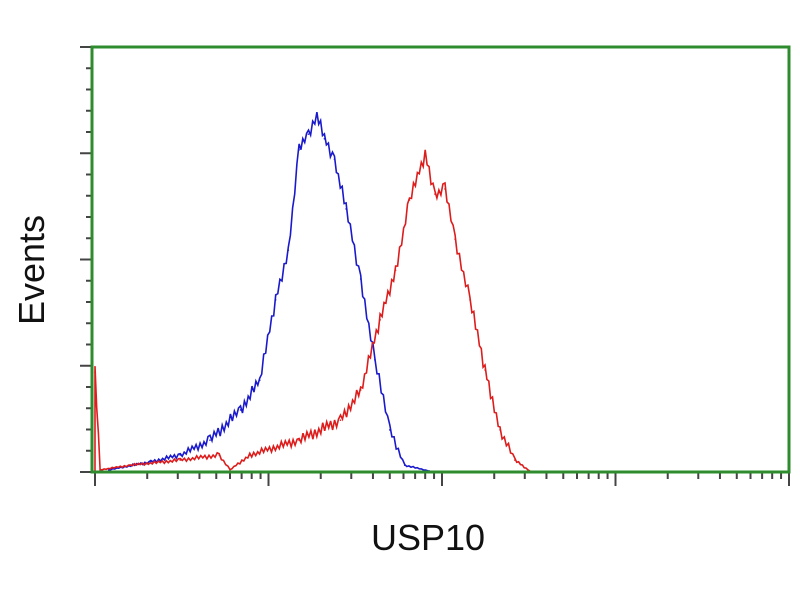 The image size is (800, 600). I want to click on y-axis-label: Events, so click(31, 270).